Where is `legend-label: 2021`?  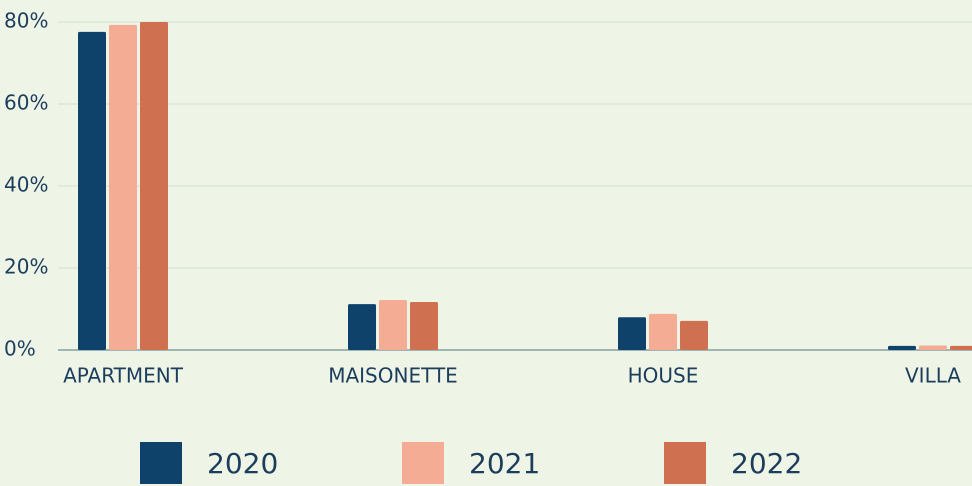
legend-label: 2021 is located at coordinates (504, 463).